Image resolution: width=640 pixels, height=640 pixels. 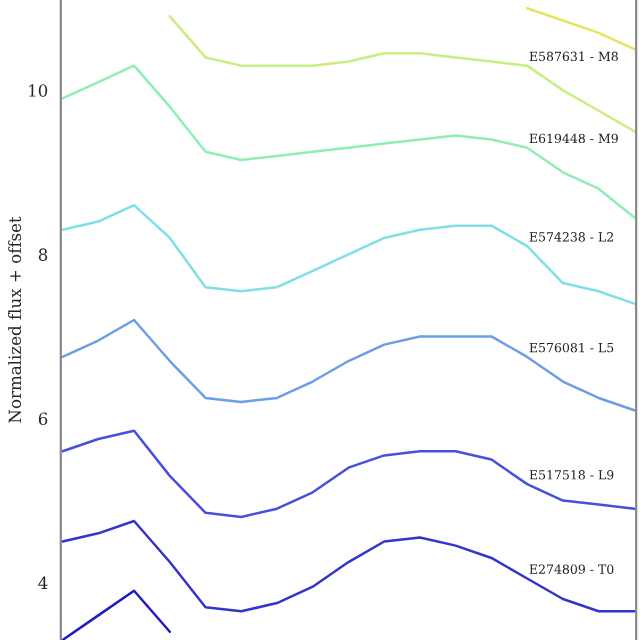 I want to click on y-tick-label: 8, so click(x=43, y=254).